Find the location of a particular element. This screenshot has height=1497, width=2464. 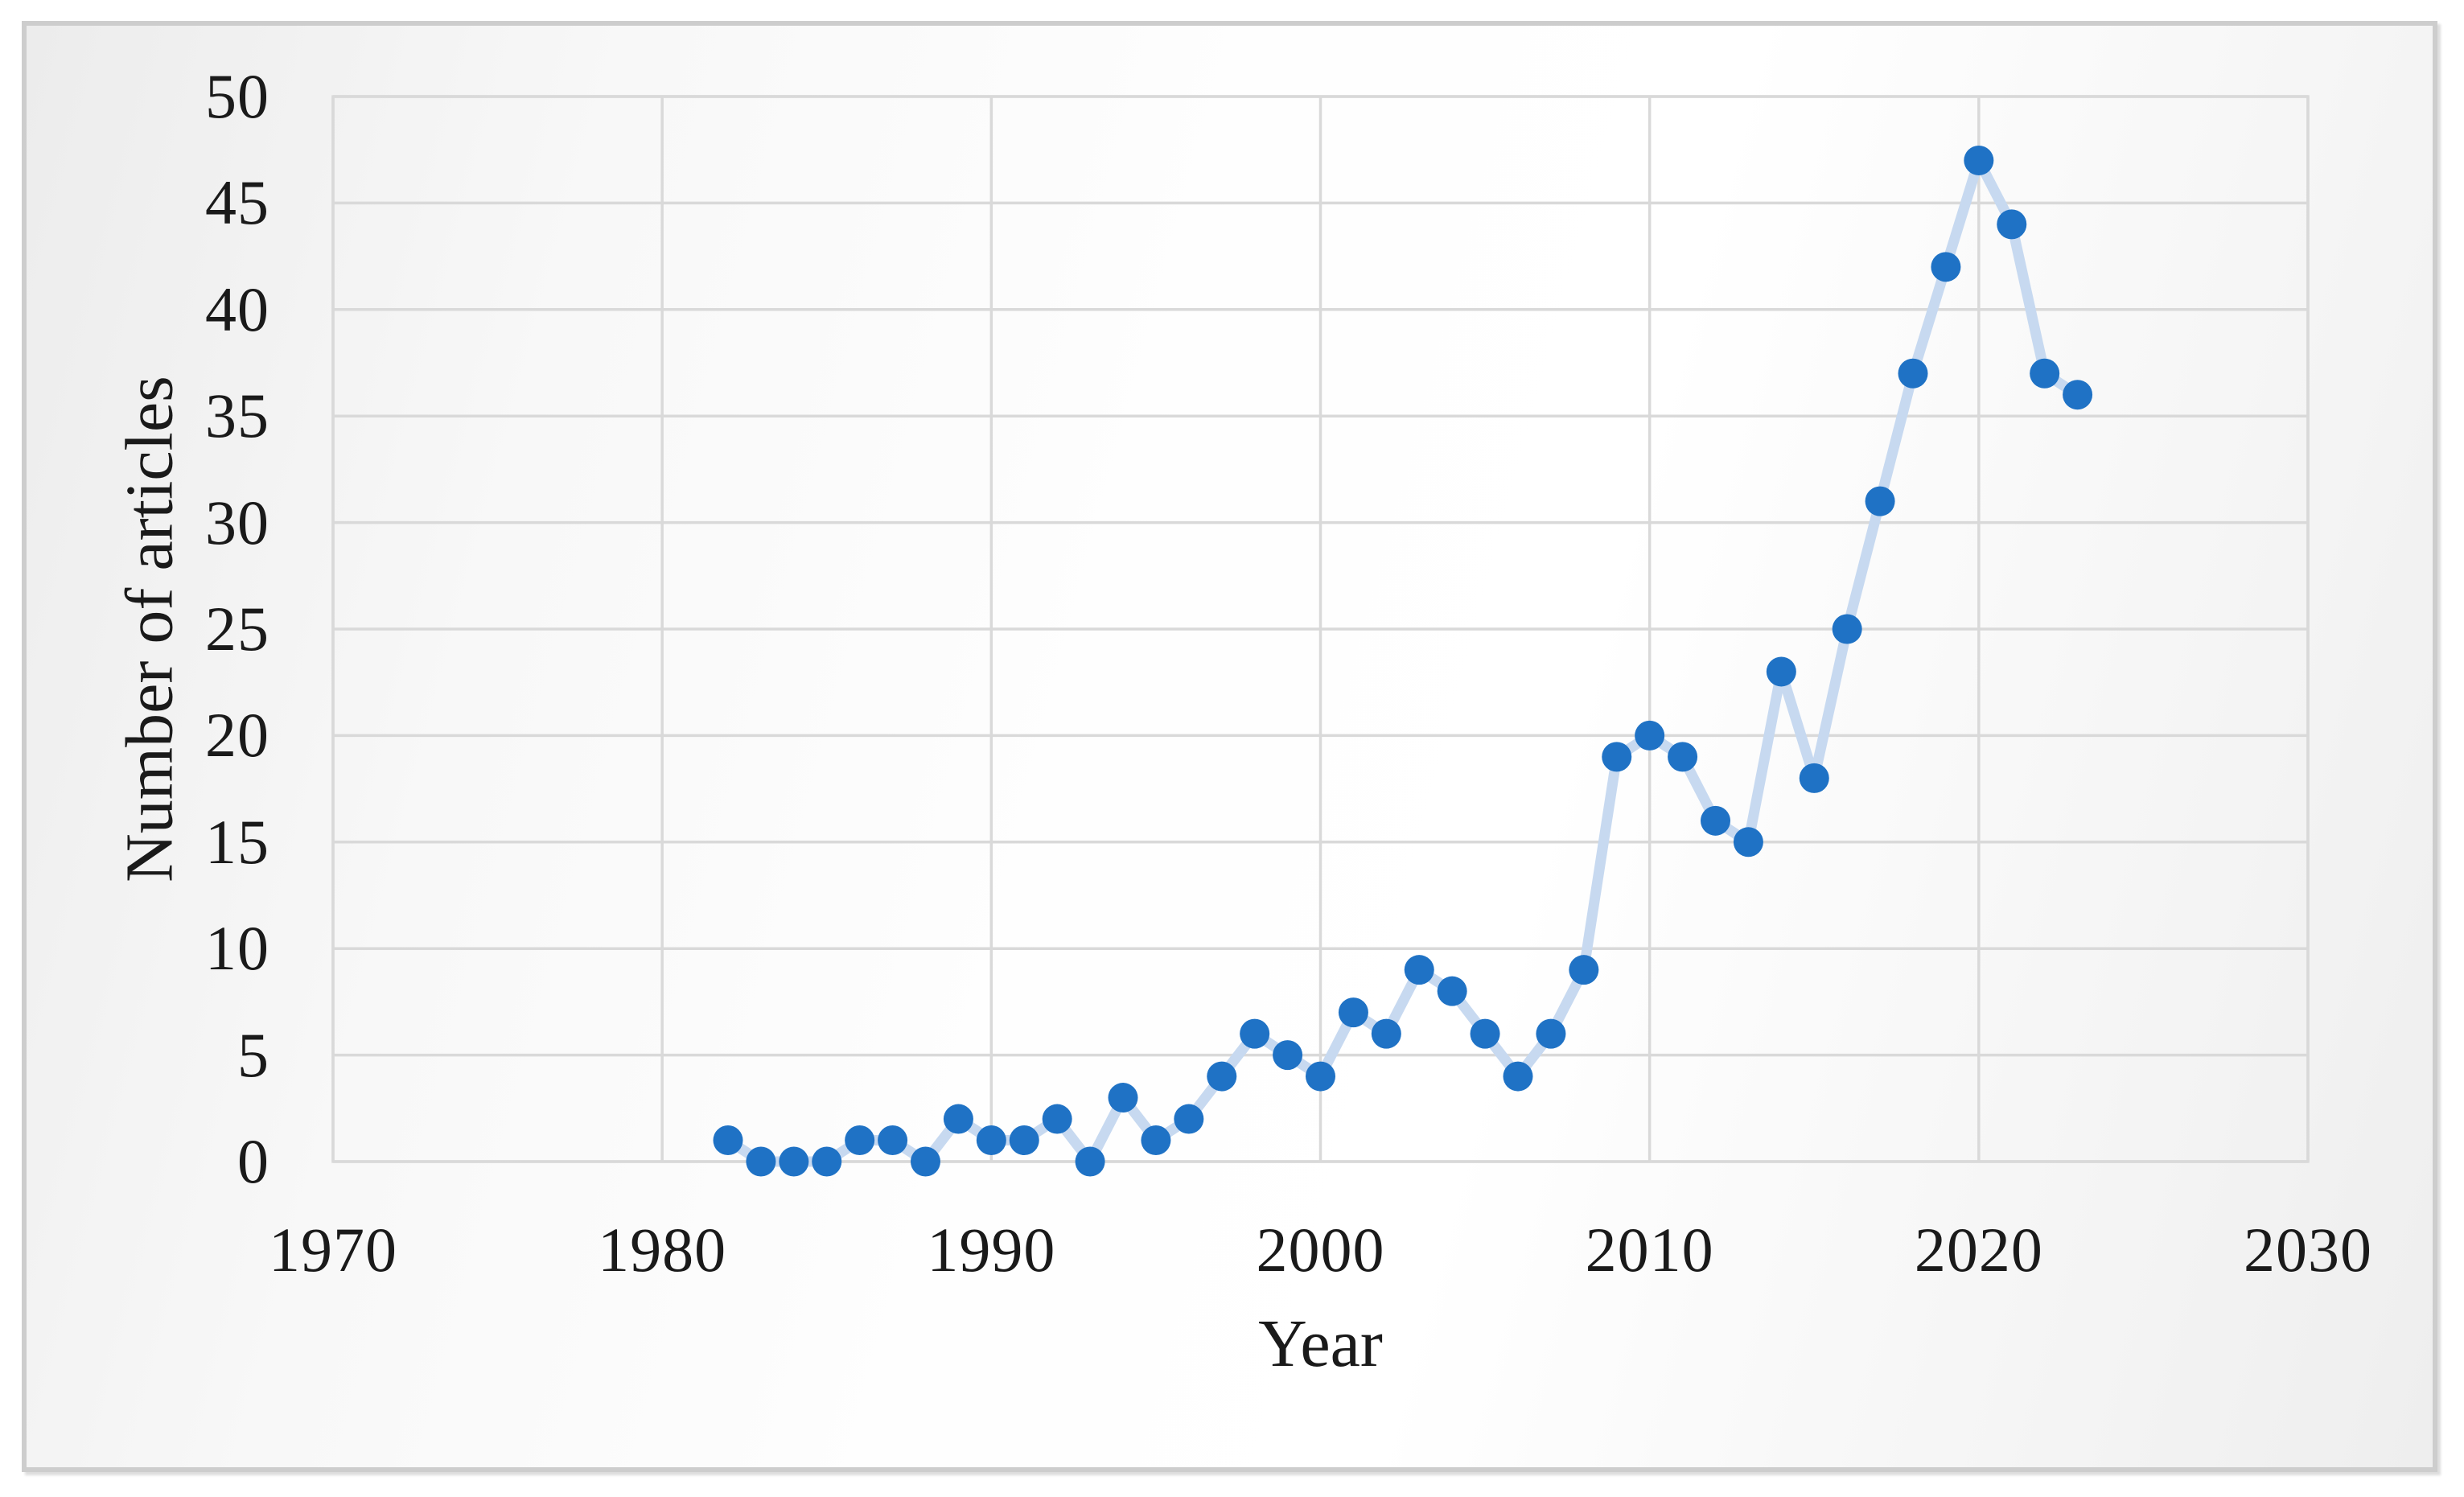

data-point-2014 is located at coordinates (1781, 671).